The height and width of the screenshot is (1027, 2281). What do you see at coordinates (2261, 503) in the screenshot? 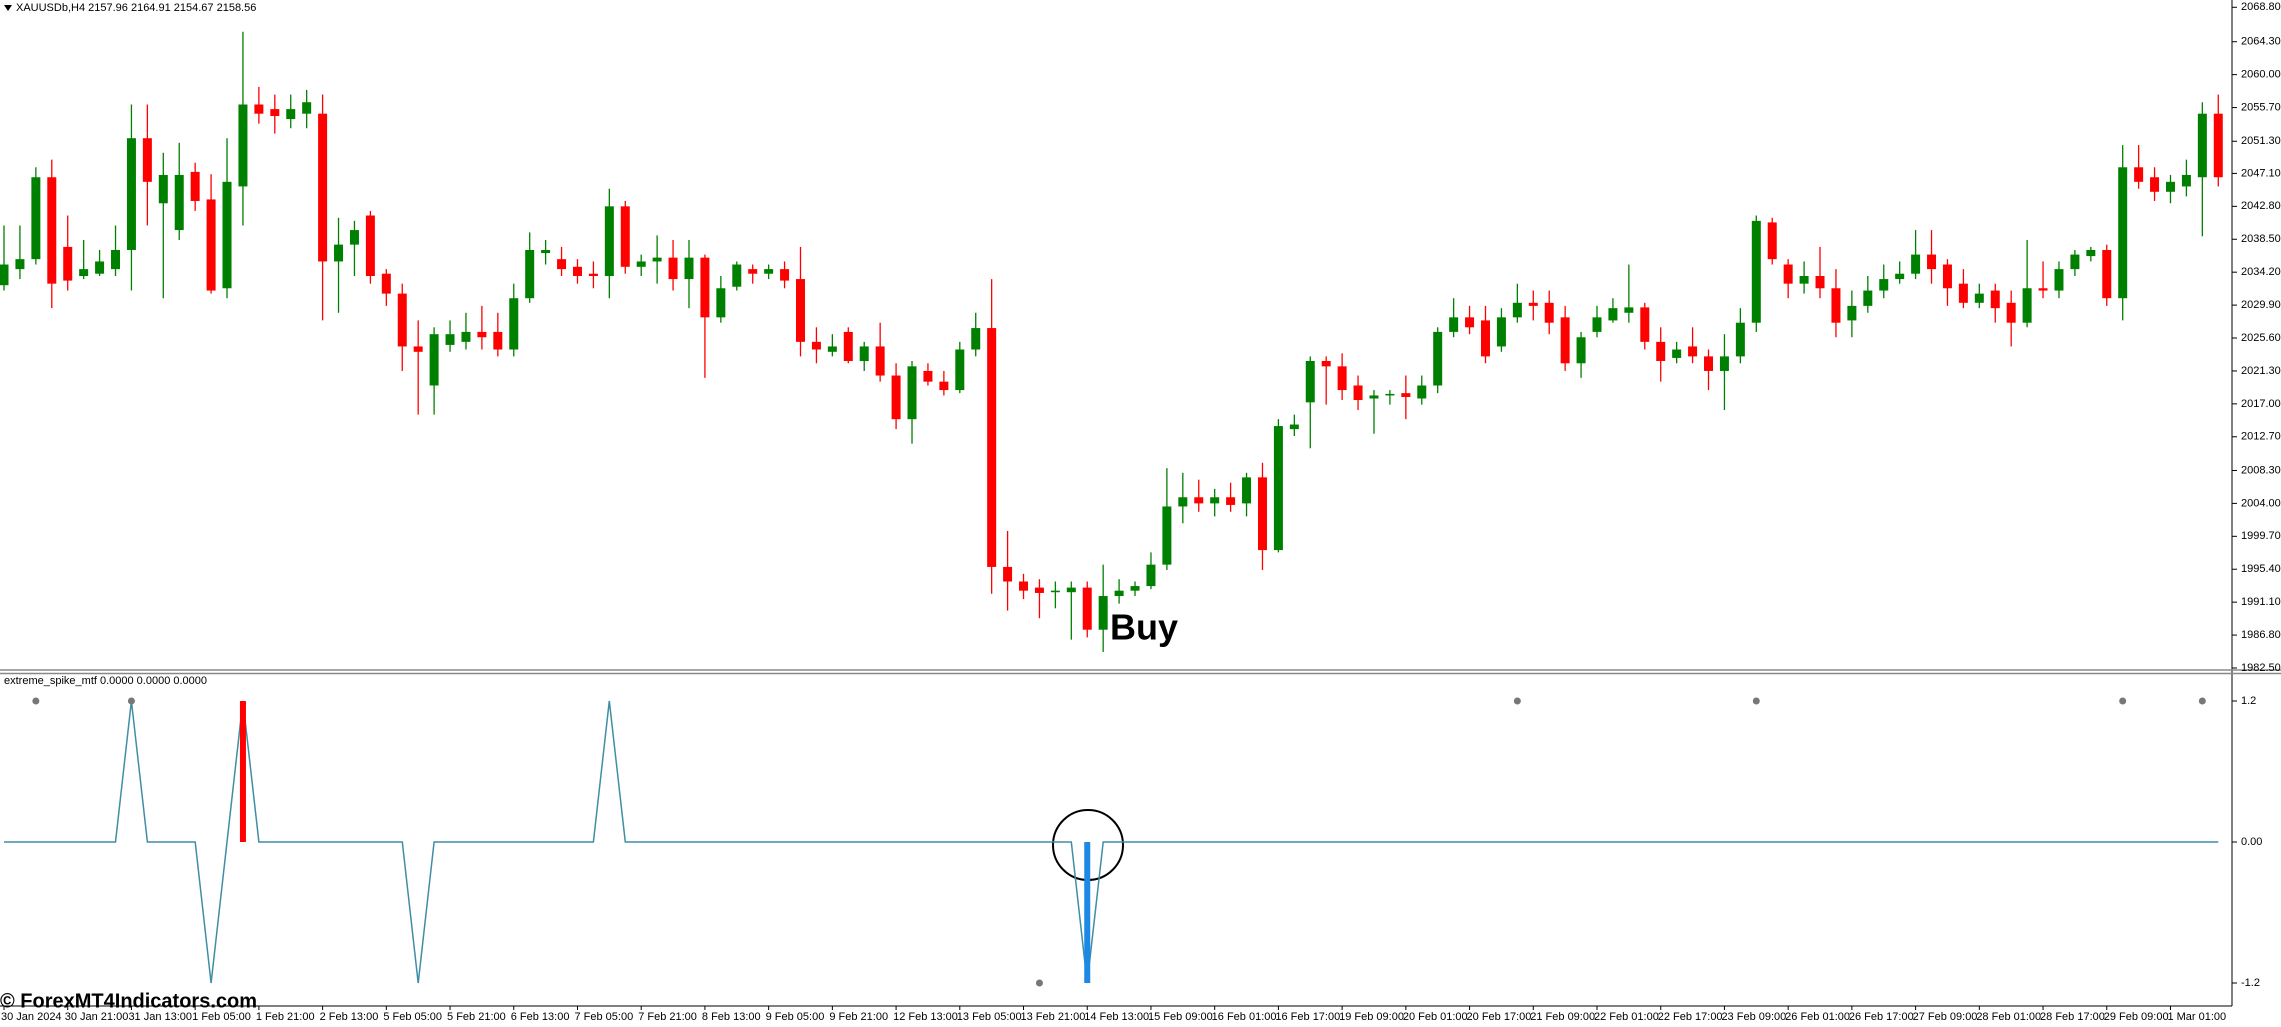
I see `y-tick-label: 2004.00` at bounding box center [2261, 503].